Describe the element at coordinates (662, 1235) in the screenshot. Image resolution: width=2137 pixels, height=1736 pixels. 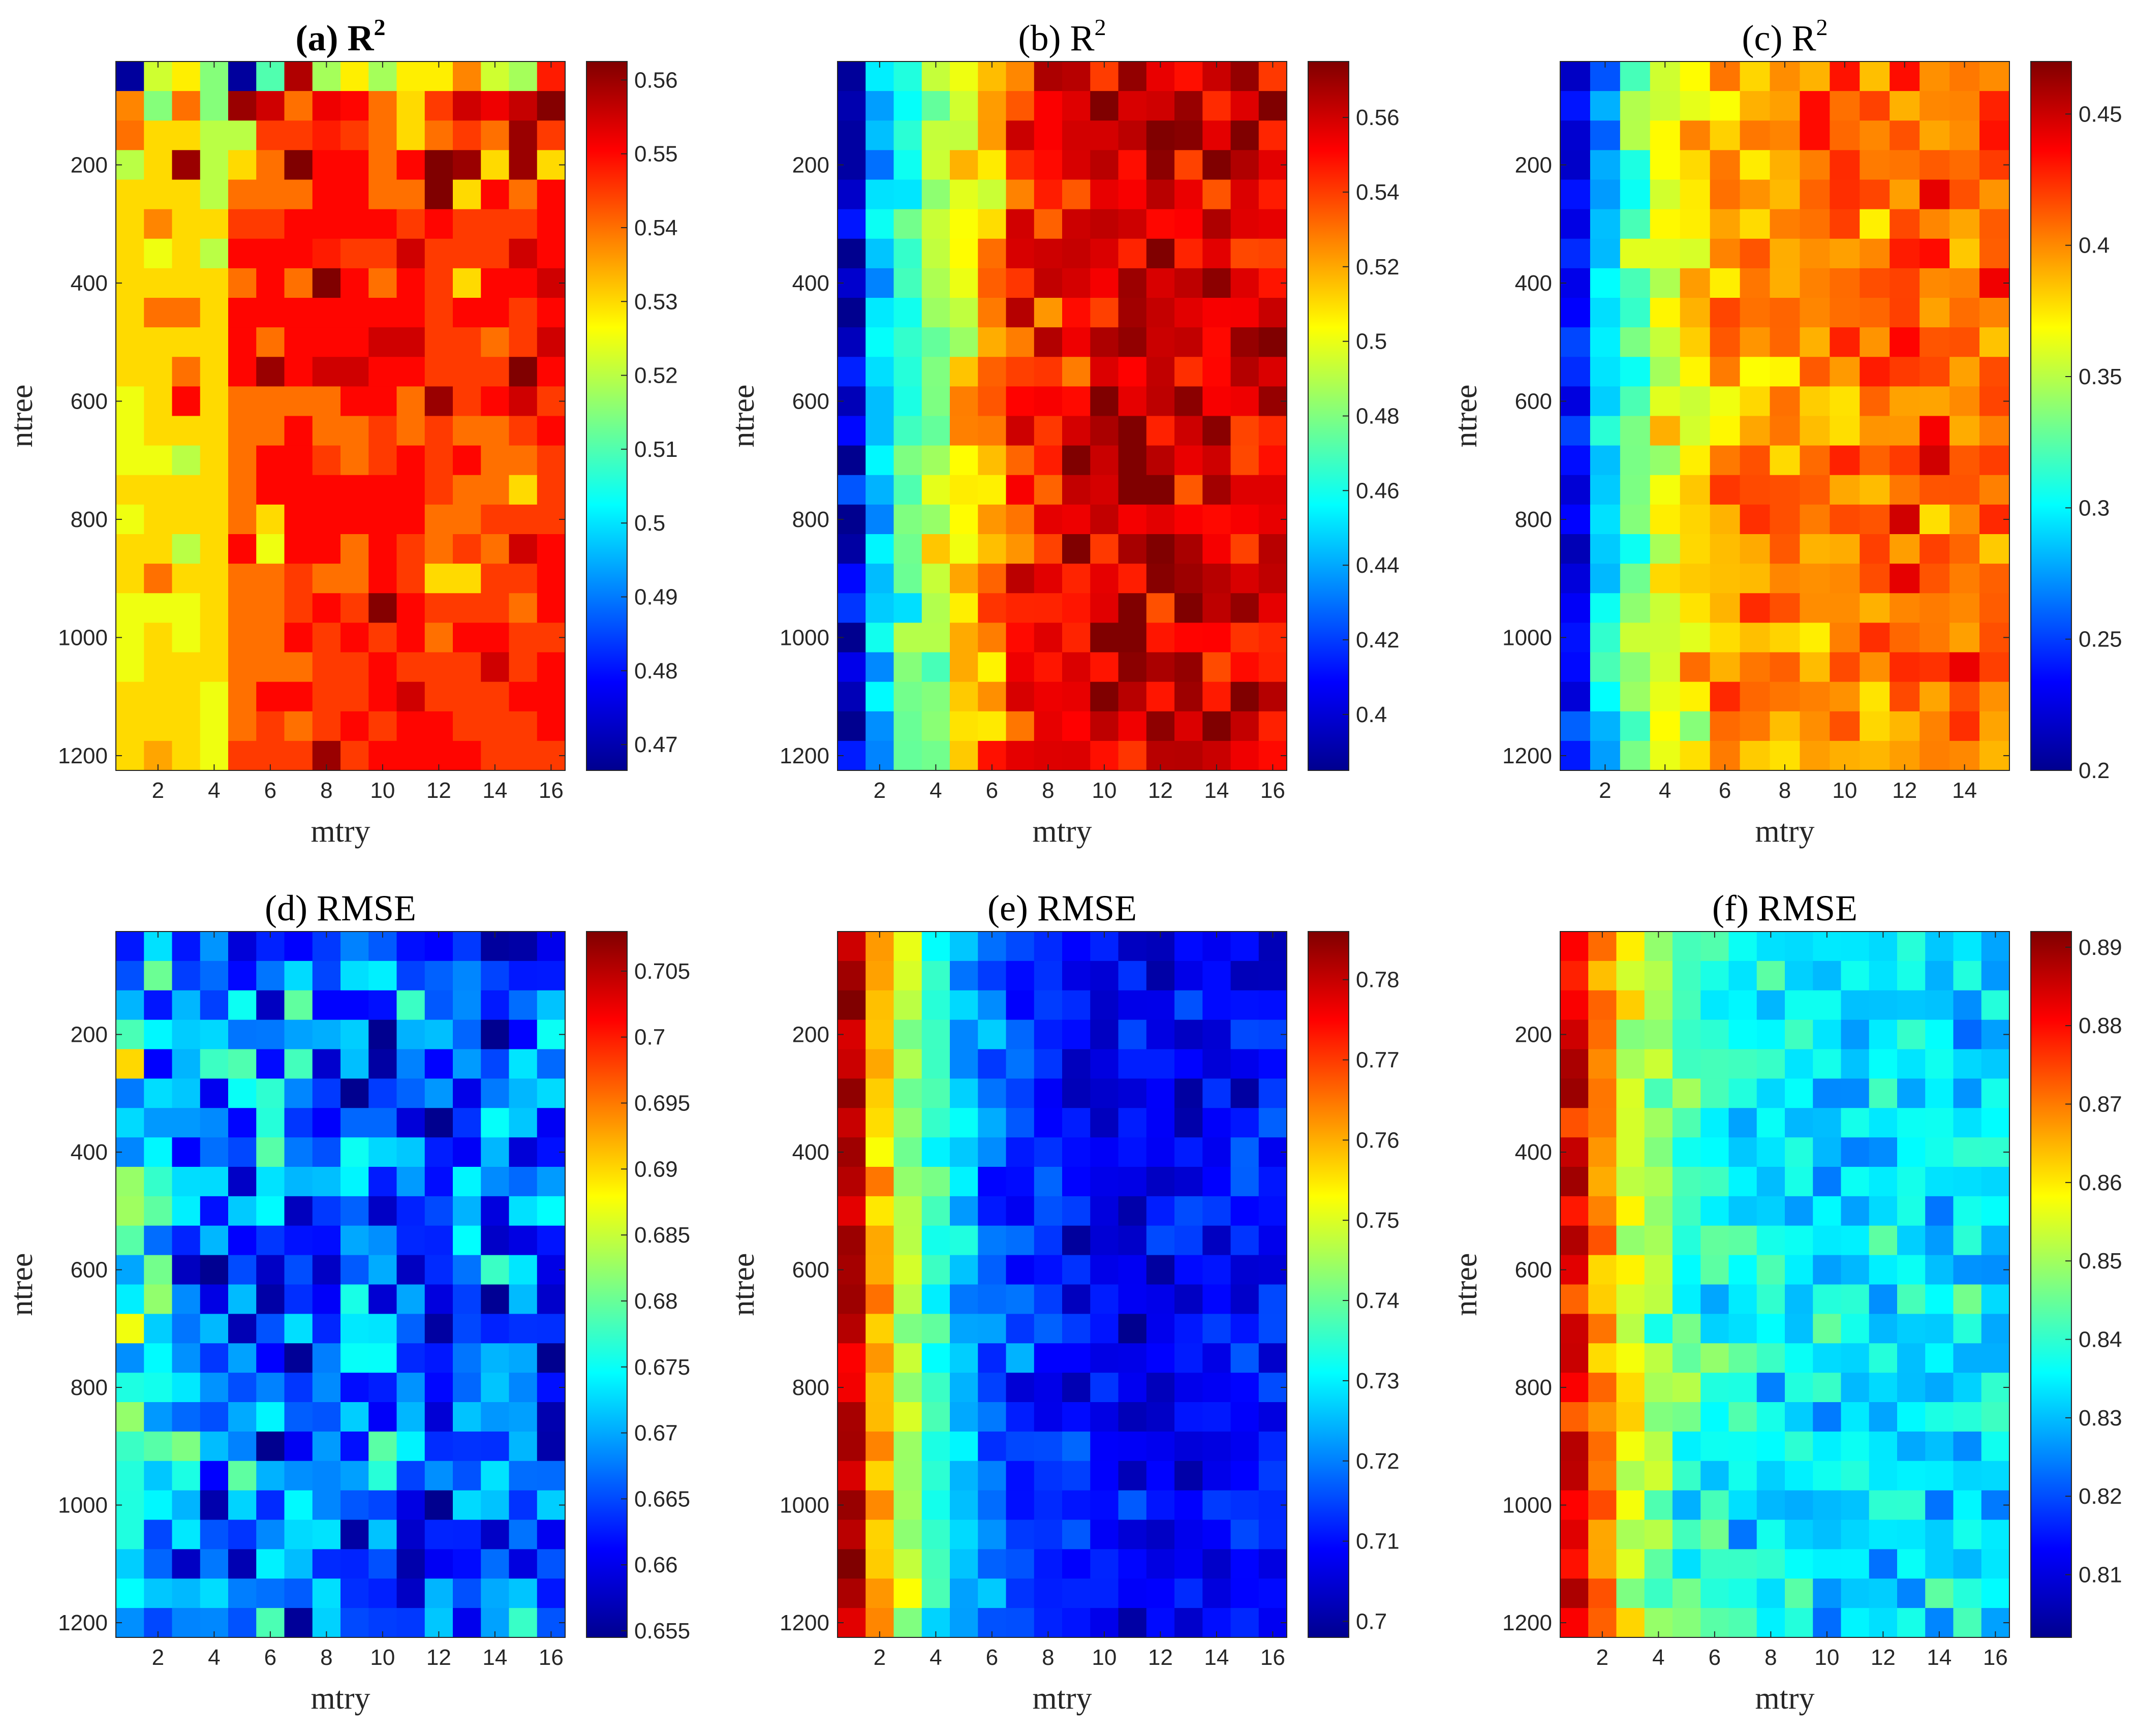
I see `colorbar-tick-label: 0.685` at that location.